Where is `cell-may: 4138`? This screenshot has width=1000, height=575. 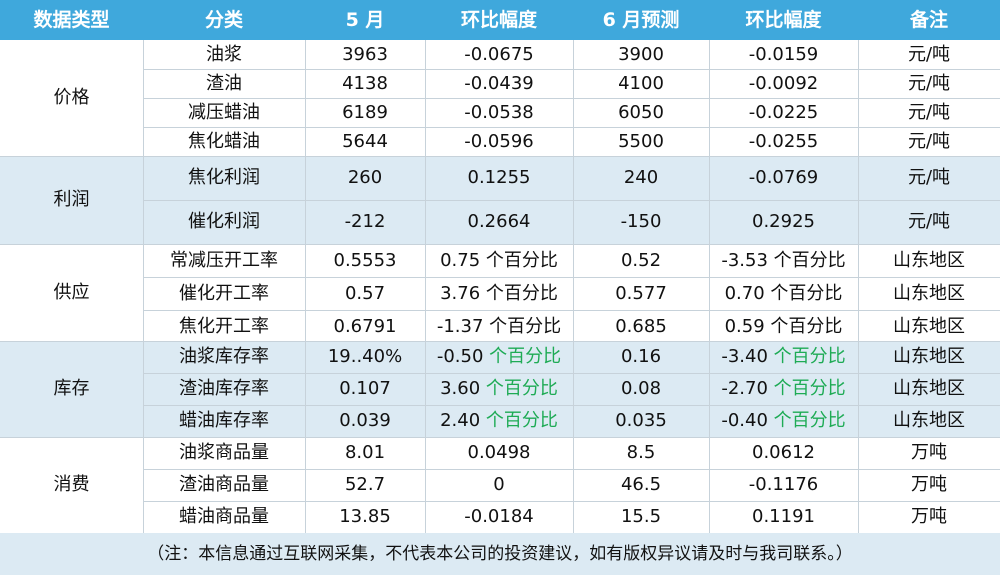
cell-may: 4138 is located at coordinates (365, 83).